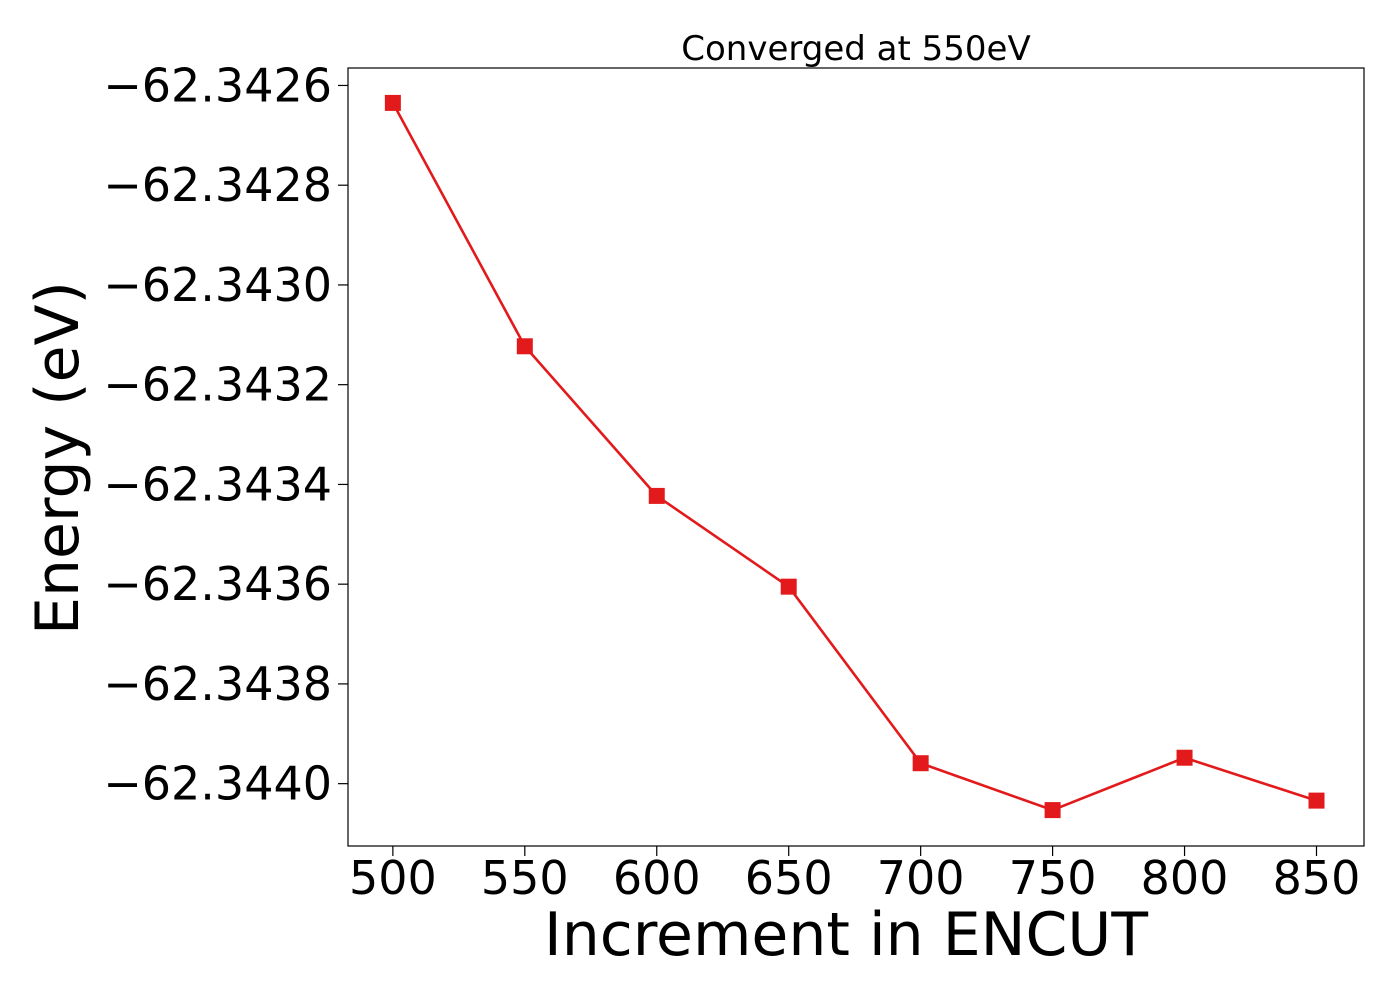  Describe the element at coordinates (1185, 878) in the screenshot. I see `x-tick-label: 800` at that location.